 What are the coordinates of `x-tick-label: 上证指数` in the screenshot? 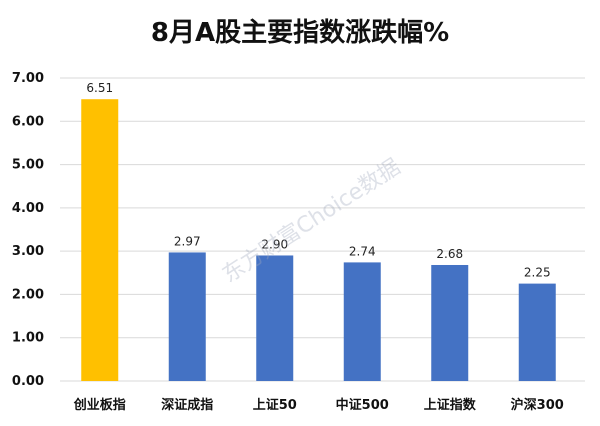 It's located at (450, 405).